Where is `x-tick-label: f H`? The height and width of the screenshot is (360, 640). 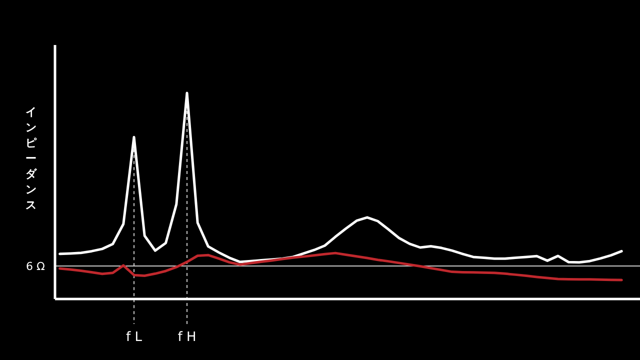 x-tick-label: f H is located at coordinates (187, 337).